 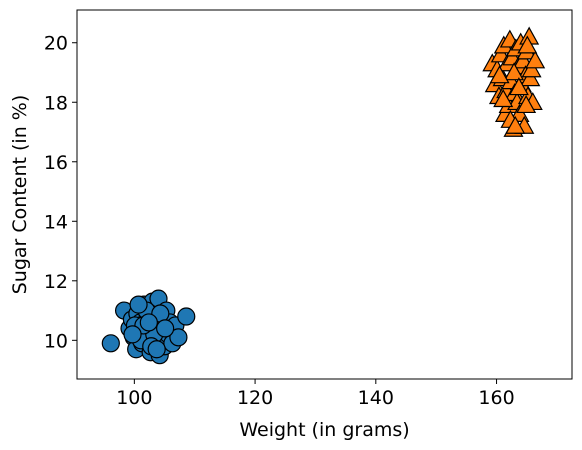 What do you see at coordinates (56, 341) in the screenshot?
I see `y-tick-label: 10` at bounding box center [56, 341].